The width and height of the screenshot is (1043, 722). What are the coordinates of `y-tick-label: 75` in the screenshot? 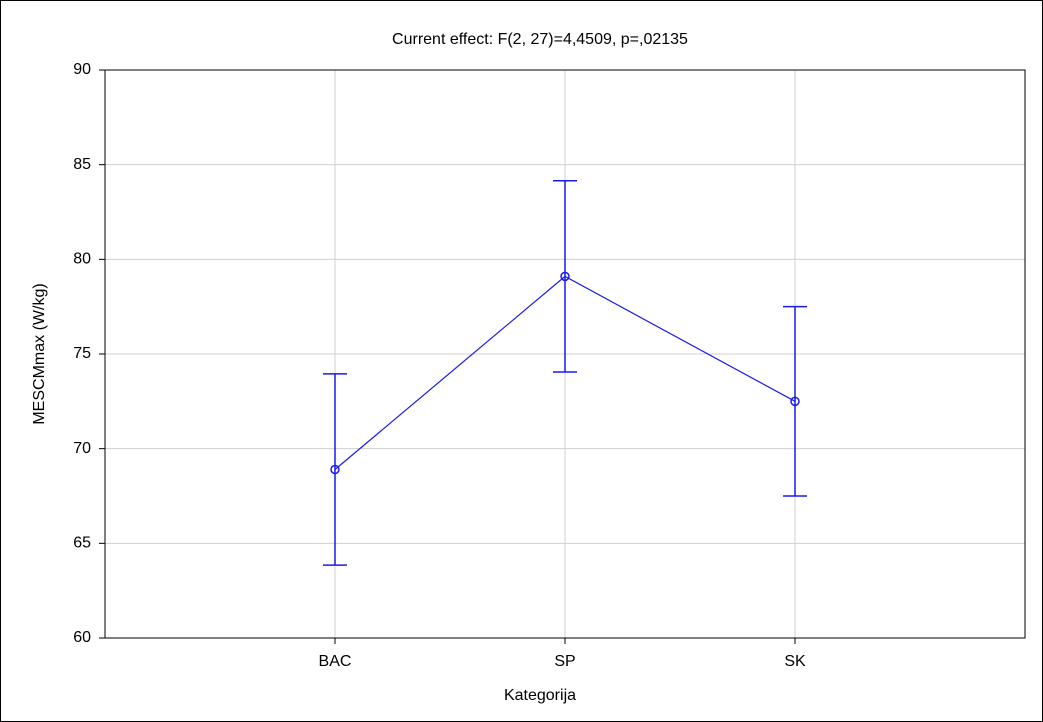 It's located at (82, 353).